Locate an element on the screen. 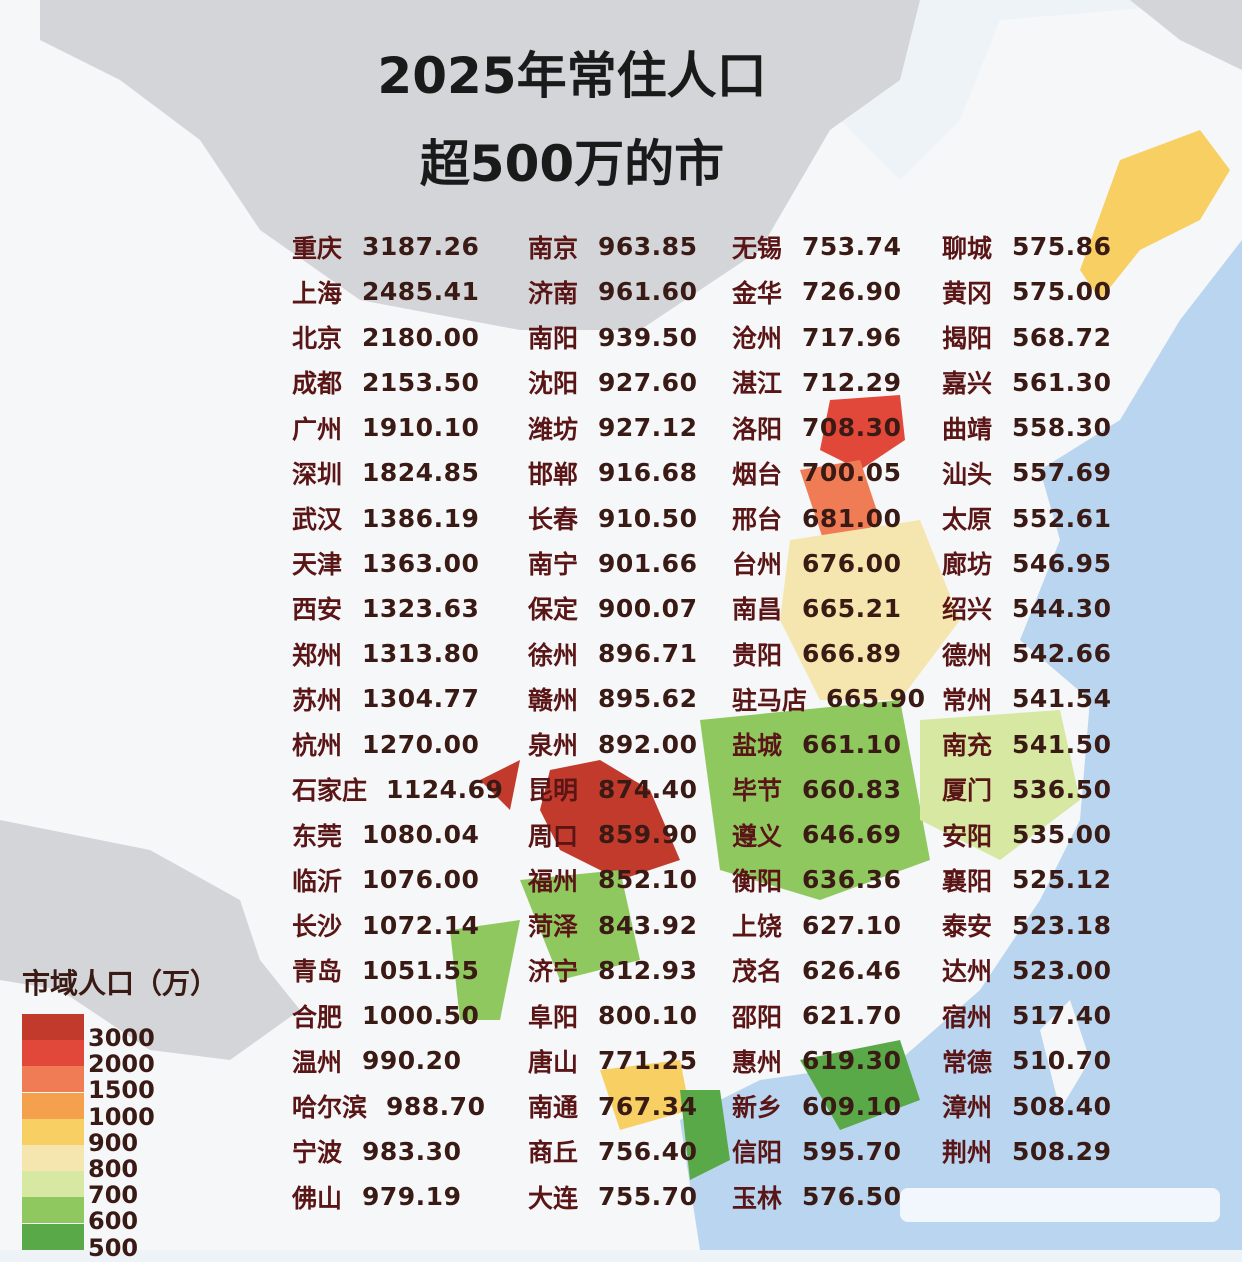  city-population: 990.20 is located at coordinates (412, 1061).